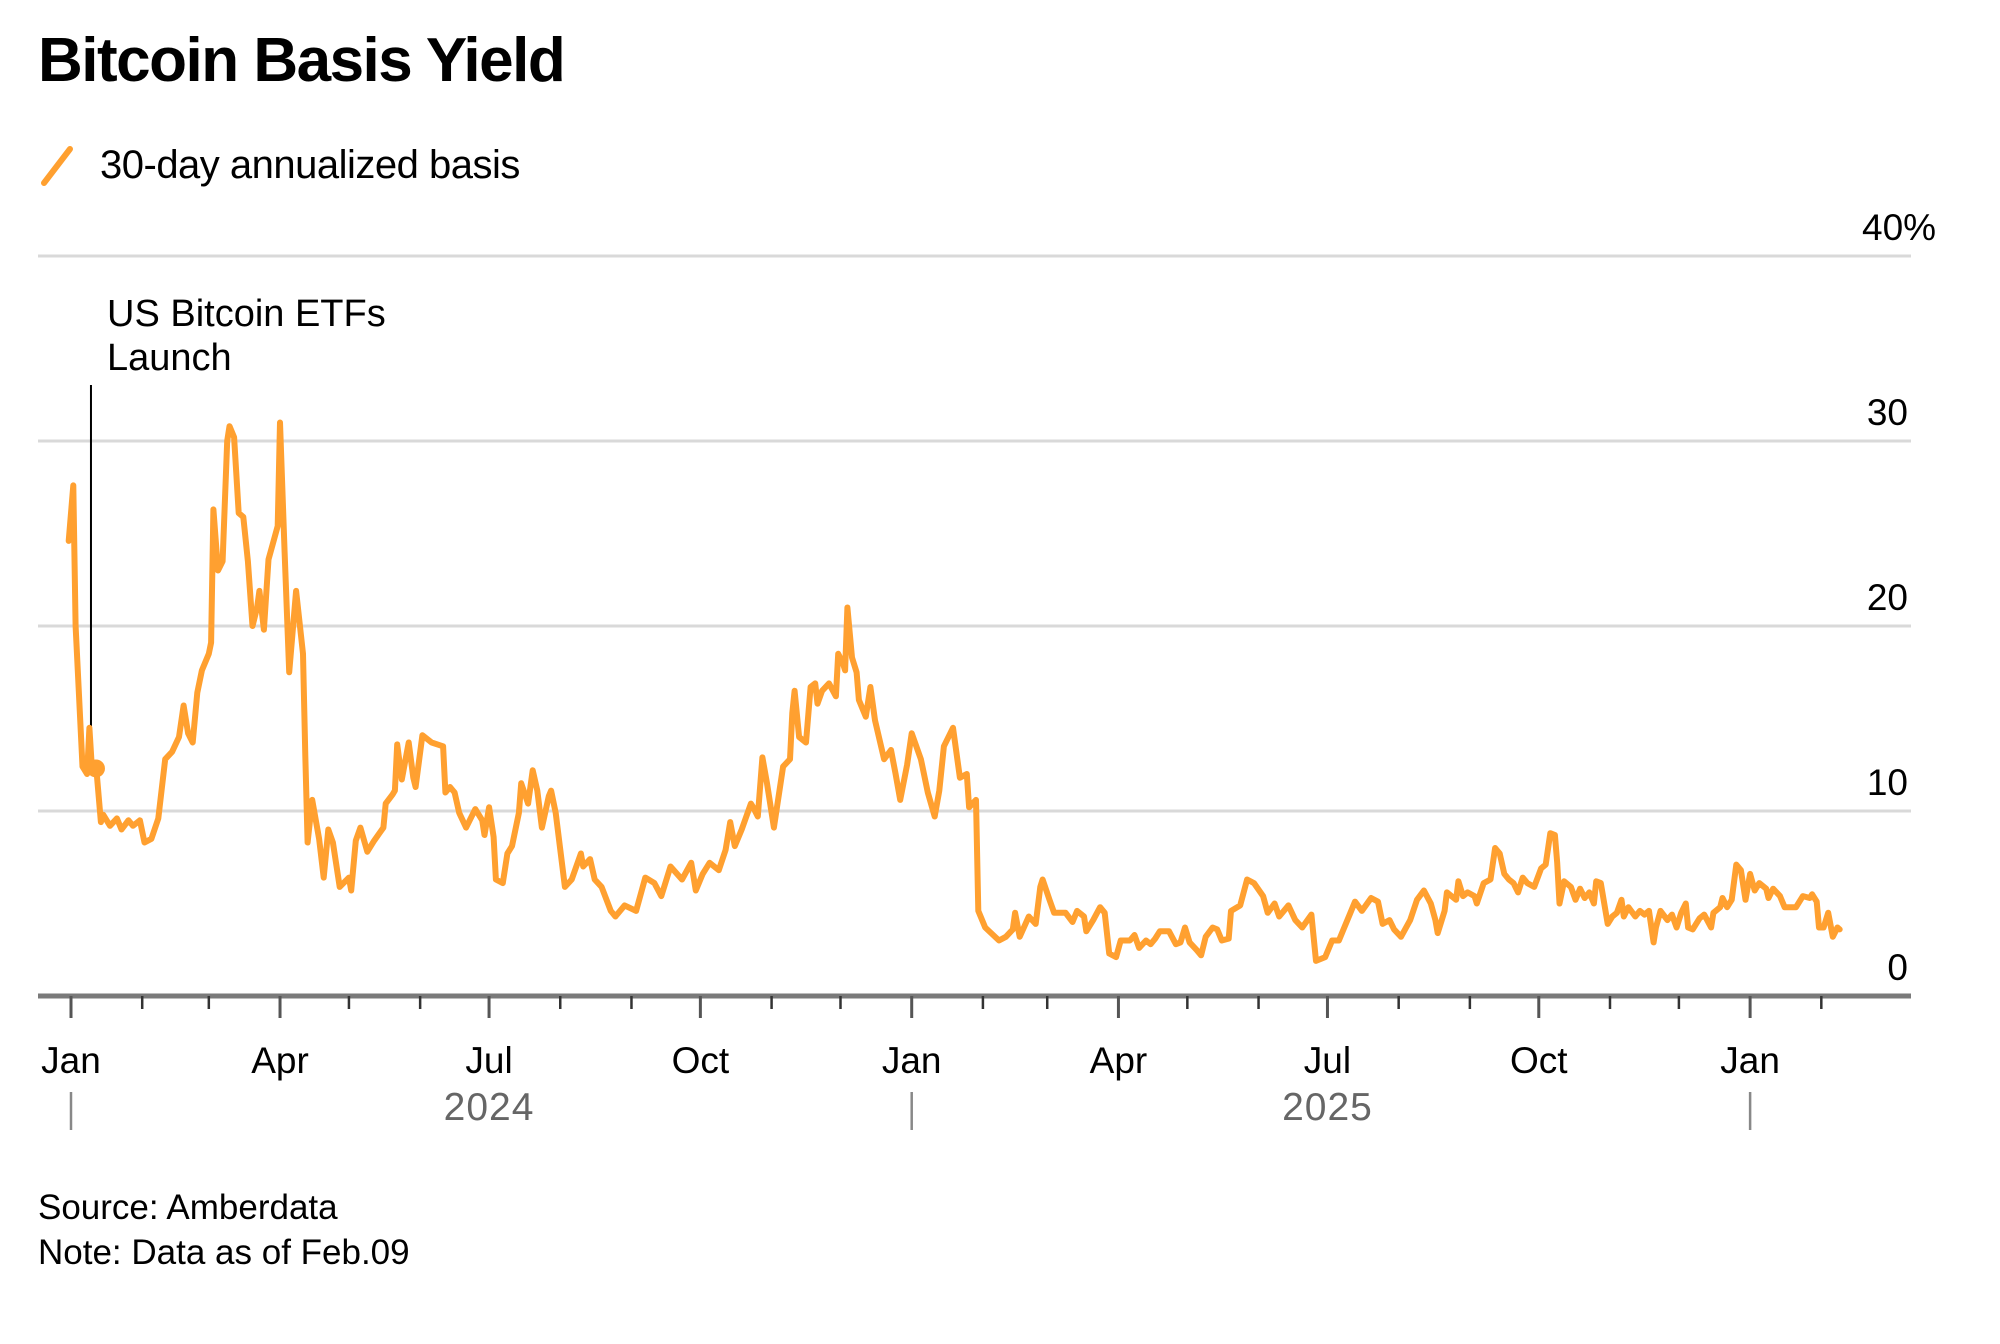 This screenshot has width=2000, height=1344. What do you see at coordinates (489, 1107) in the screenshot?
I see `year-label: 2024` at bounding box center [489, 1107].